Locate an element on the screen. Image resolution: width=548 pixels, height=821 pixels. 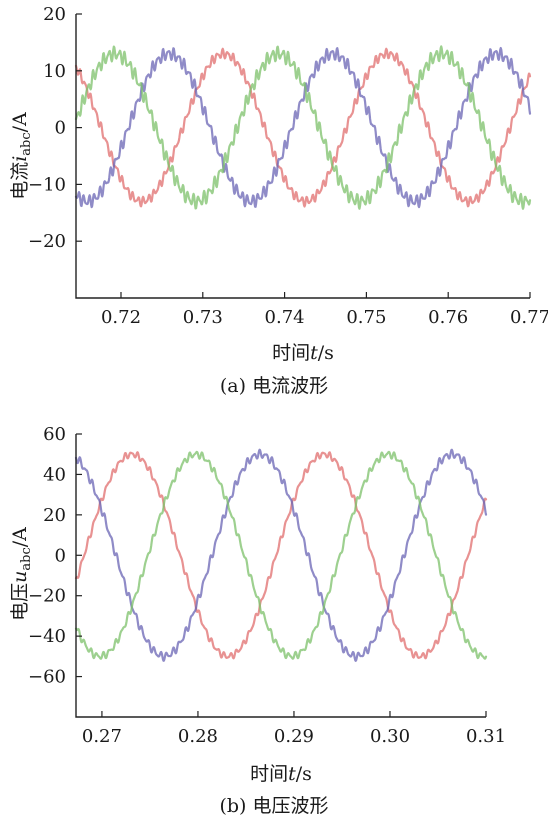
x-tick-label: 0.77 is located at coordinates (529, 317).